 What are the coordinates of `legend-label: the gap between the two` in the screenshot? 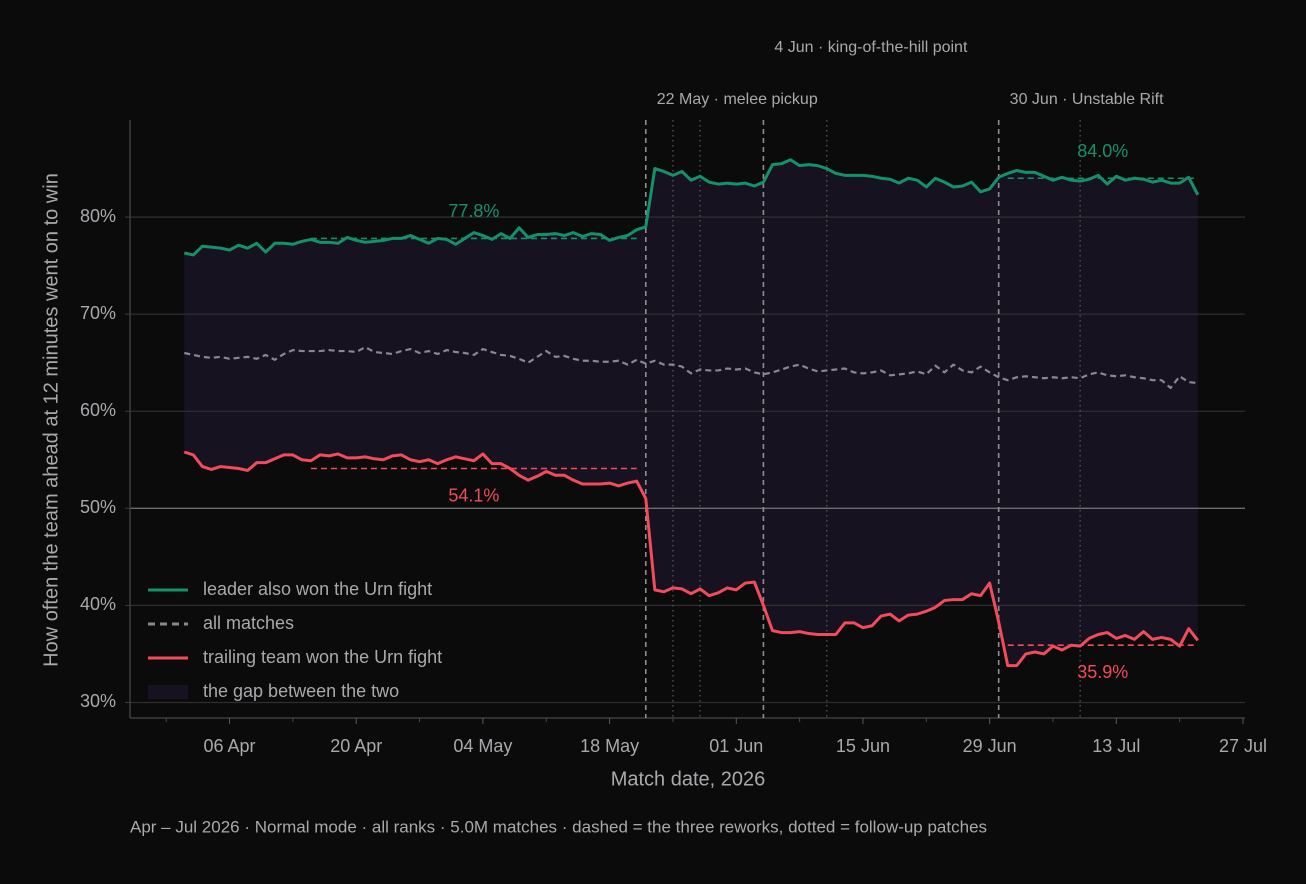 It's located at (301, 691).